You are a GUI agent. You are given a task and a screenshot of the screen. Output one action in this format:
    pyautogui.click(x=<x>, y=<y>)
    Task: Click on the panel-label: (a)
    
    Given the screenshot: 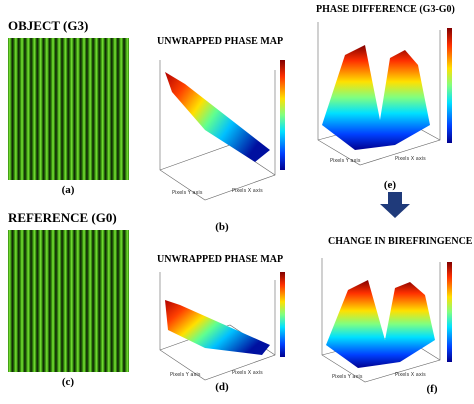 What is the action you would take?
    pyautogui.click(x=68, y=190)
    